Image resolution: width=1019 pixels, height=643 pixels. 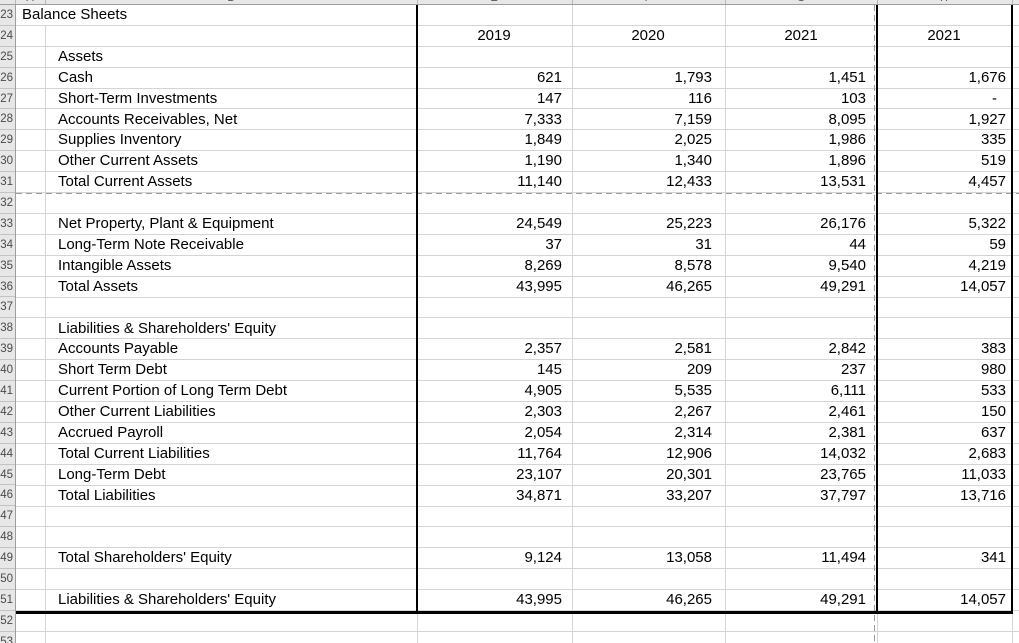 What do you see at coordinates (7, 600) in the screenshot?
I see `row-number: 51` at bounding box center [7, 600].